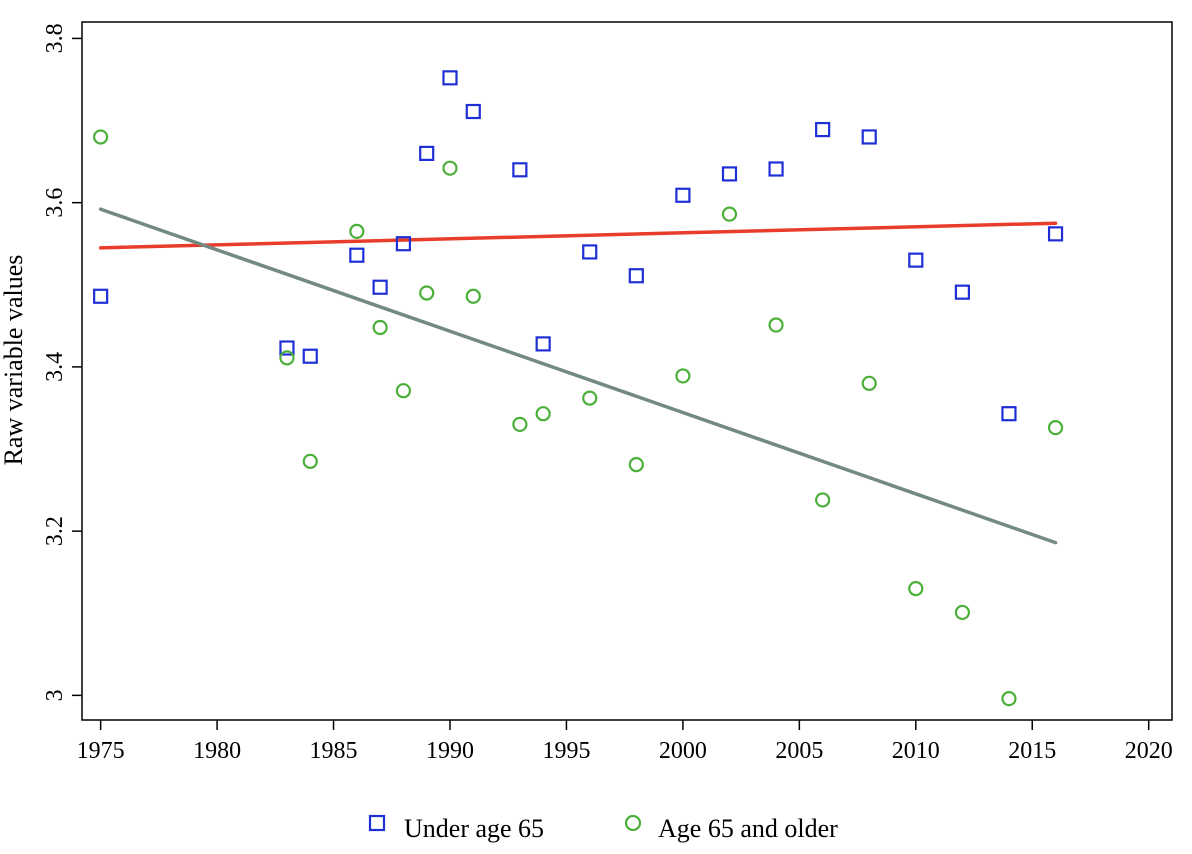  Describe the element at coordinates (450, 78) in the screenshot. I see `point-under-65-1990` at that location.